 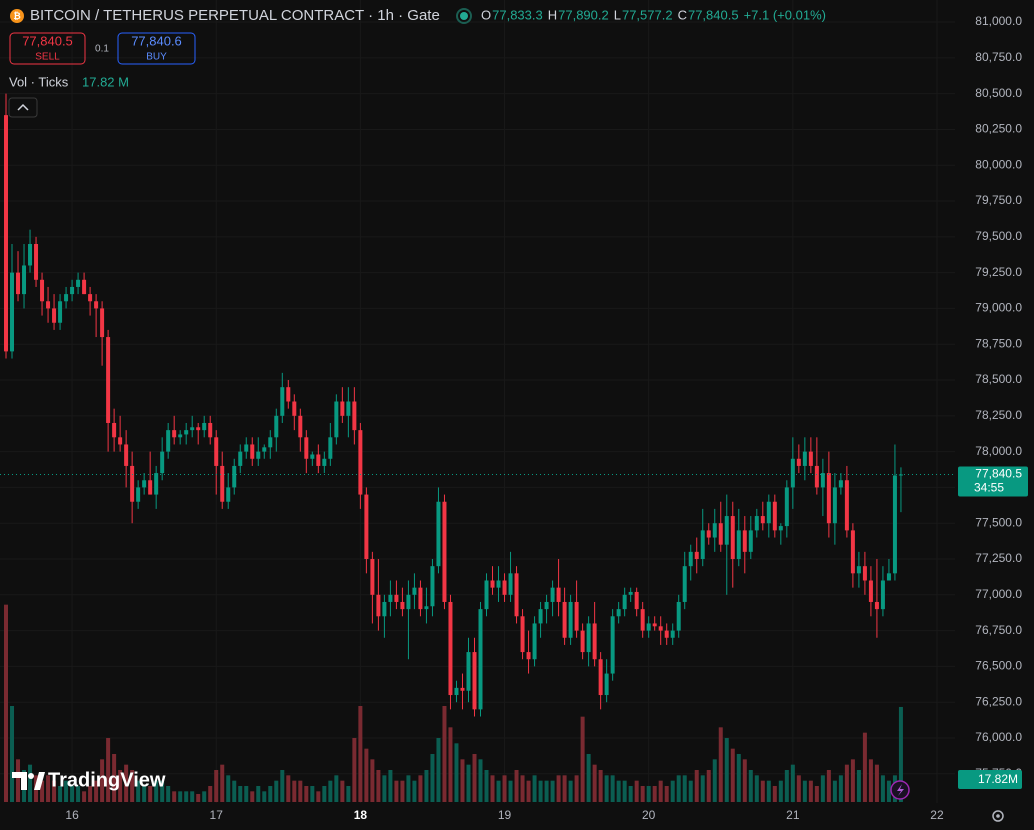 What do you see at coordinates (793, 815) in the screenshot?
I see `x-tick-label: 21` at bounding box center [793, 815].